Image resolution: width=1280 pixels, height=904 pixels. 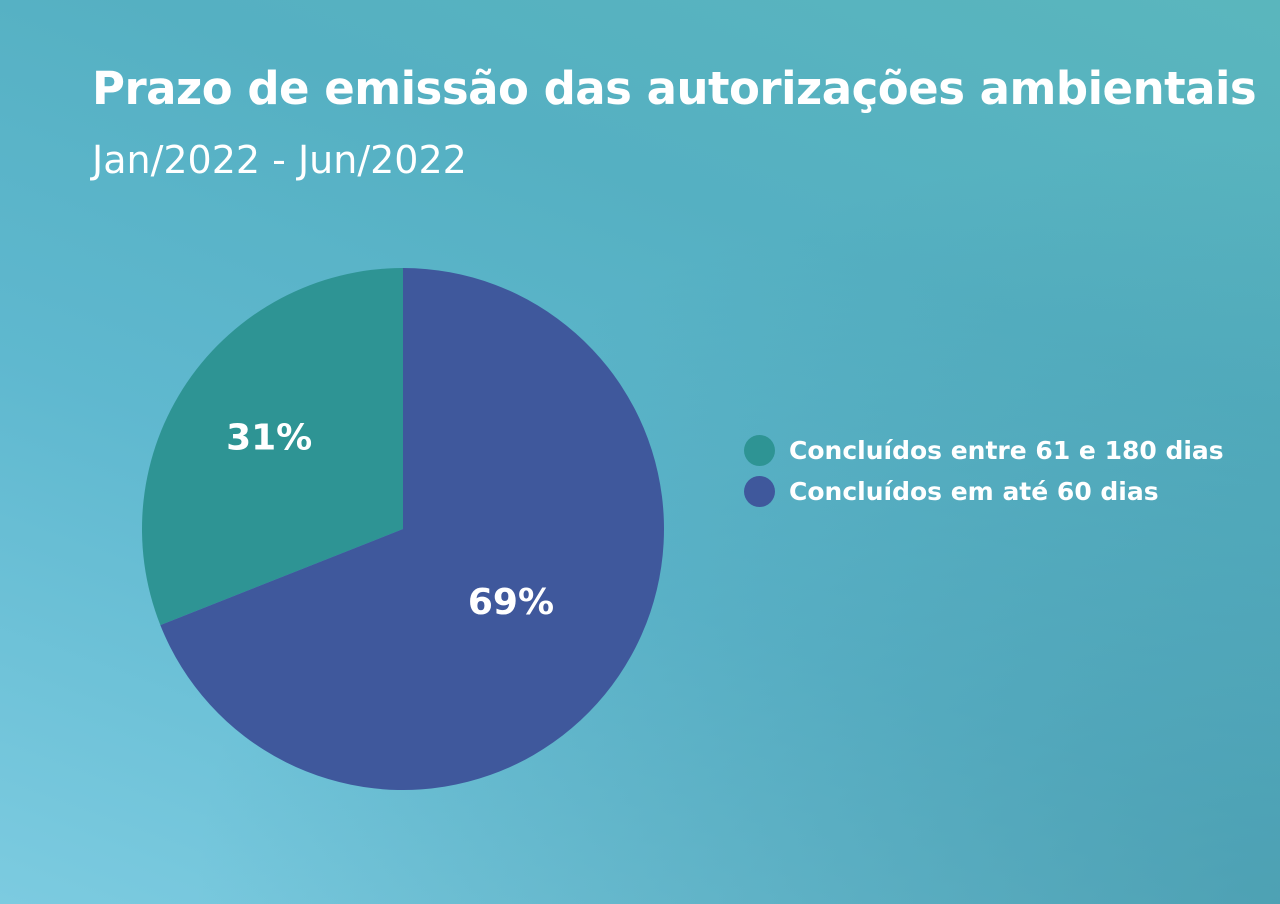 What do you see at coordinates (279, 160) in the screenshot?
I see `chart-subtitle: Jan/2022 - Jun/2022` at bounding box center [279, 160].